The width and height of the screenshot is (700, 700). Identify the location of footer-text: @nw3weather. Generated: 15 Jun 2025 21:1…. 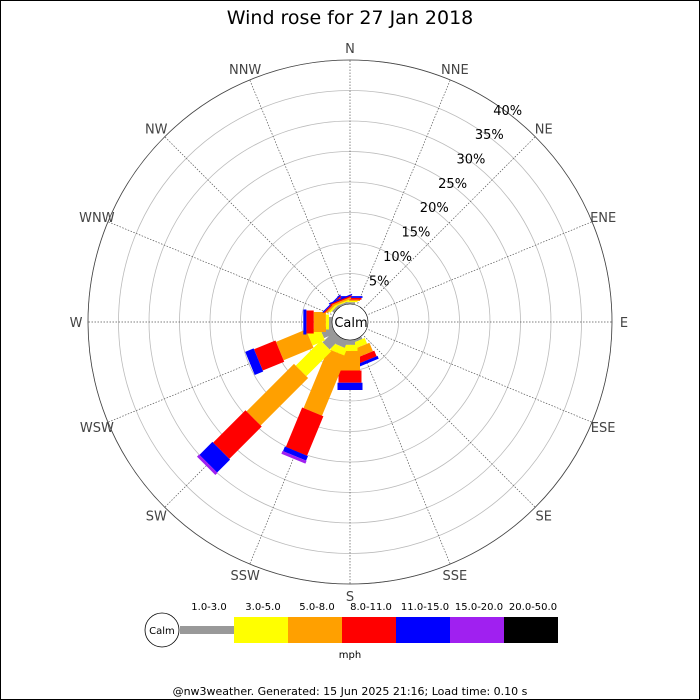
(350, 691).